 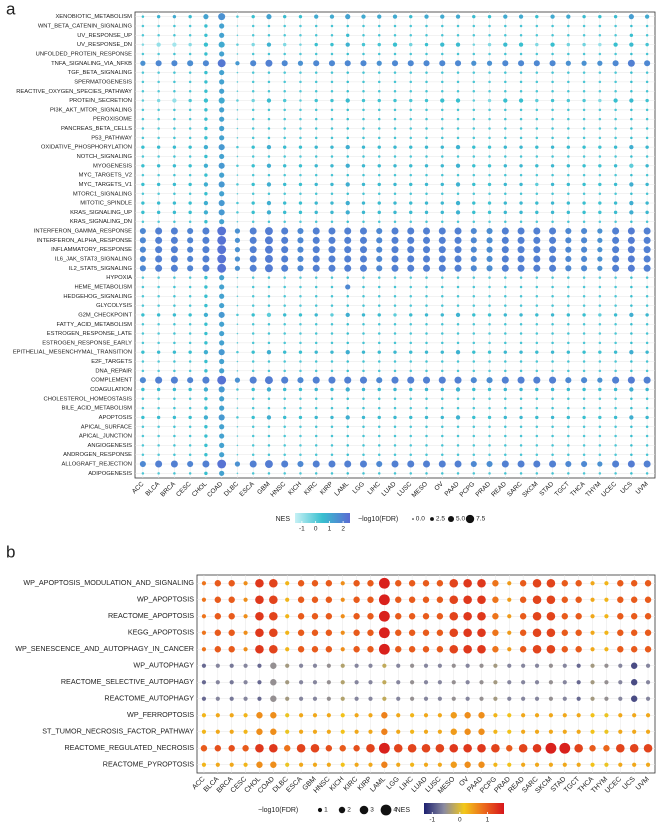 What do you see at coordinates (342, 810) in the screenshot?
I see `size-legend-dot` at bounding box center [342, 810].